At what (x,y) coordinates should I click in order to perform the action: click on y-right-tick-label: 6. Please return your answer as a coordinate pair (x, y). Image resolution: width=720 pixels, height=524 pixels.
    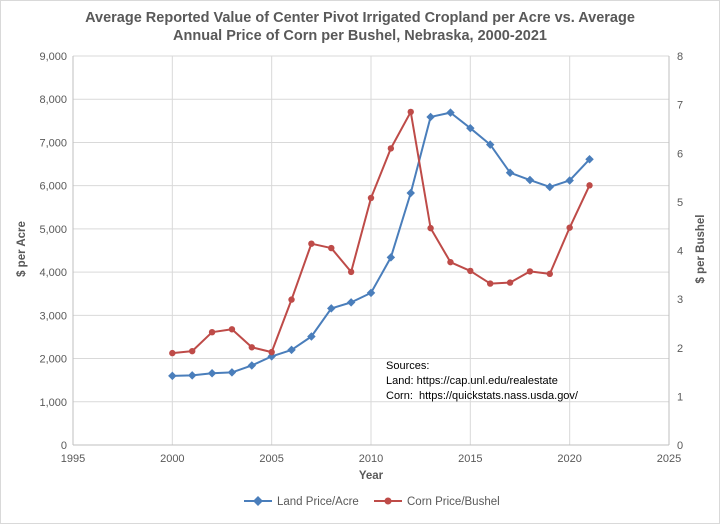
    Looking at the image, I should click on (680, 154).